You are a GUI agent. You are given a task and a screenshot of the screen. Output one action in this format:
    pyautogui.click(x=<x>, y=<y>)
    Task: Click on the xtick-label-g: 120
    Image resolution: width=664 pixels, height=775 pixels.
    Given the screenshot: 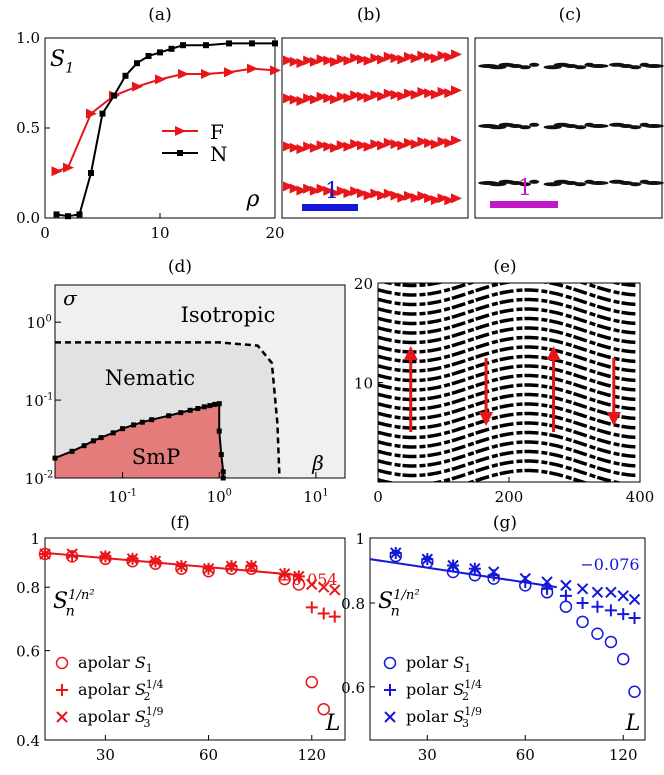 What is the action you would take?
    pyautogui.click(x=623, y=755)
    